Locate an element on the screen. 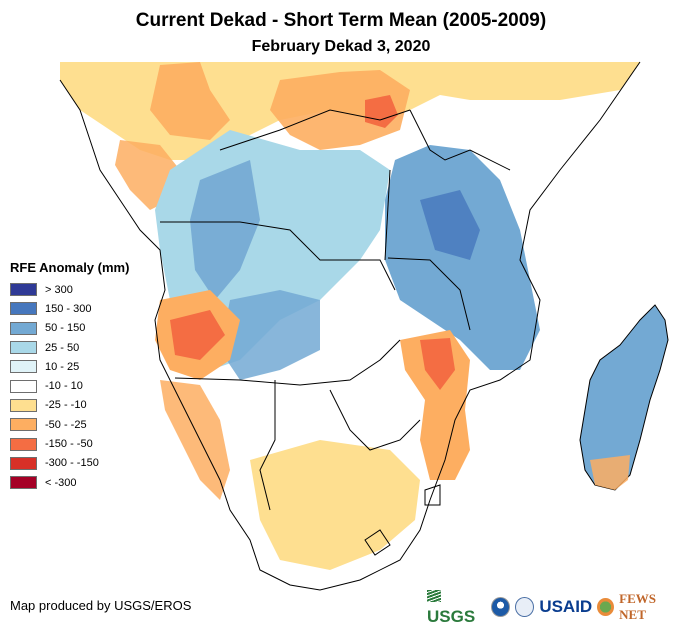 This screenshot has width=682, height=627. legend-title: RFE Anomaly (mm) is located at coordinates (70, 267).